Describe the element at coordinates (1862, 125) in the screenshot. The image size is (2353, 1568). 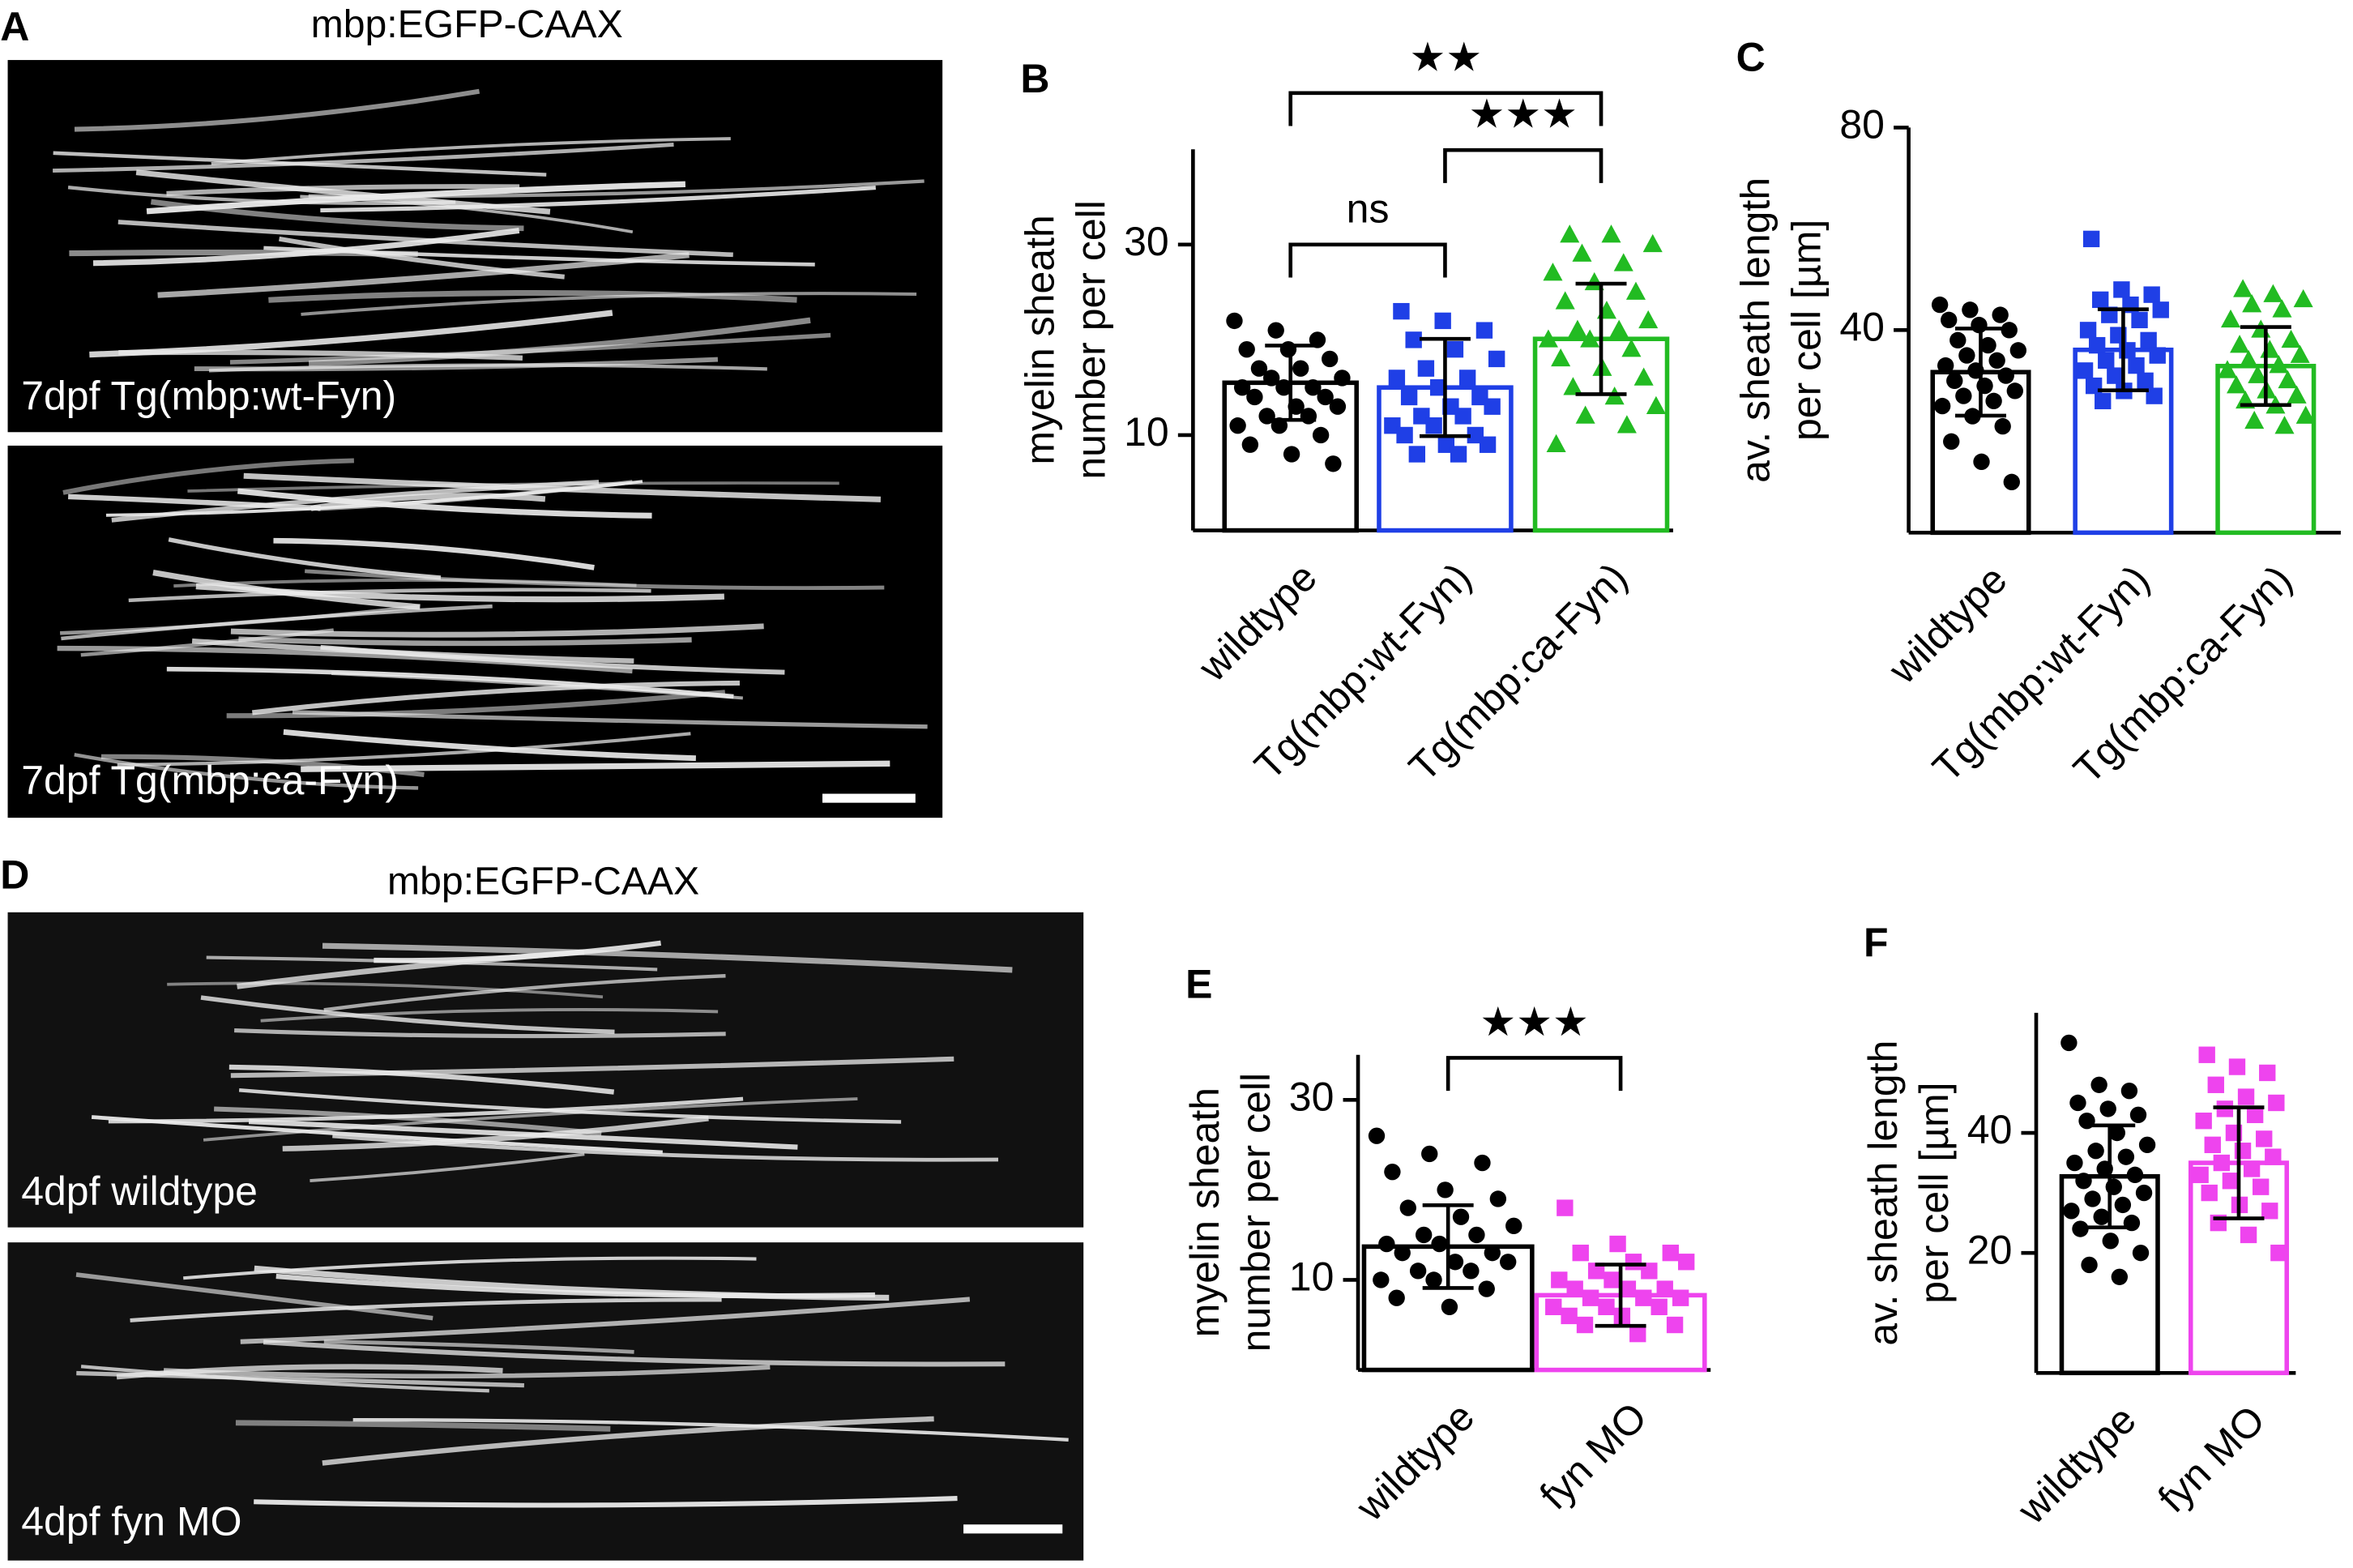
I see `y-tick-label: 80` at that location.